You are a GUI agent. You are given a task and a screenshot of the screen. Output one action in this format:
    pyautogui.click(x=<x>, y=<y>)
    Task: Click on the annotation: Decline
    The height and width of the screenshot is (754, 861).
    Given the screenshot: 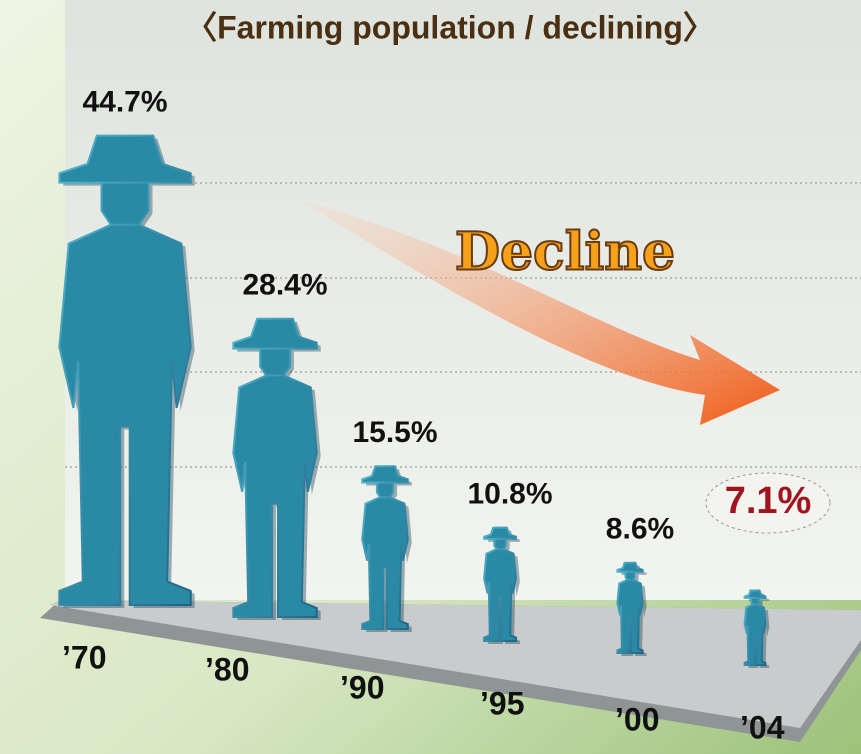 What is the action you would take?
    pyautogui.click(x=565, y=252)
    